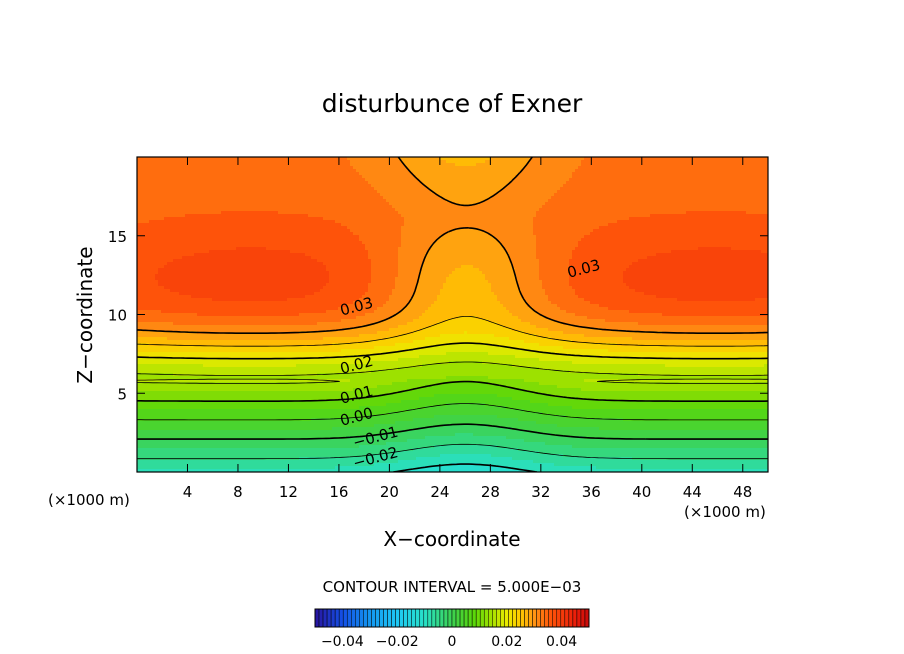 Image resolution: width=904 pixels, height=654 pixels. Describe the element at coordinates (117, 237) in the screenshot. I see `y-tick-label: 15` at that location.